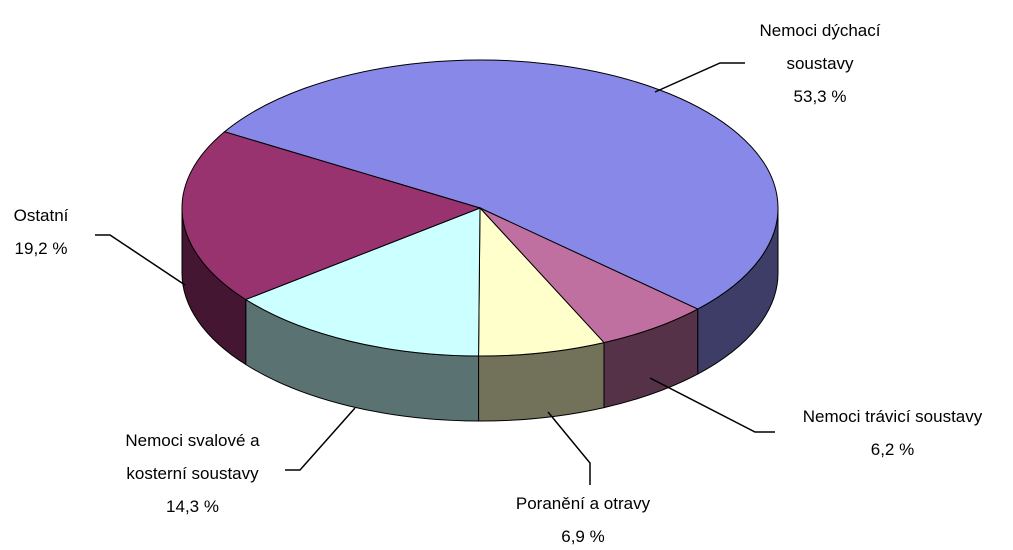  Describe the element at coordinates (192, 457) in the screenshot. I see `category-name: Nemoci svalové a kosterní soustavy` at that location.